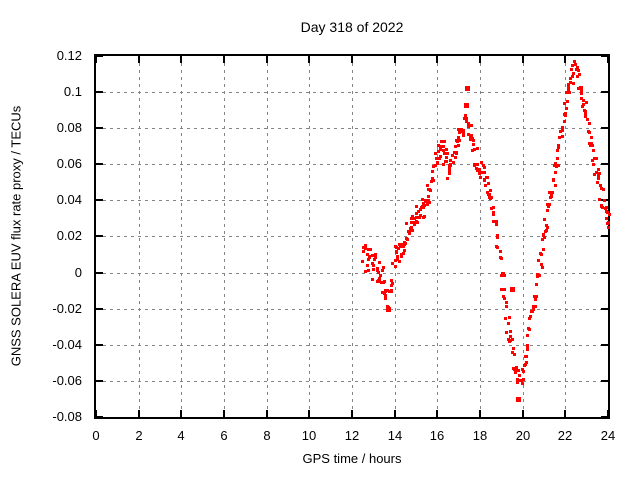 The height and width of the screenshot is (480, 640). What do you see at coordinates (395, 59) in the screenshot?
I see `x-tick-top` at bounding box center [395, 59].